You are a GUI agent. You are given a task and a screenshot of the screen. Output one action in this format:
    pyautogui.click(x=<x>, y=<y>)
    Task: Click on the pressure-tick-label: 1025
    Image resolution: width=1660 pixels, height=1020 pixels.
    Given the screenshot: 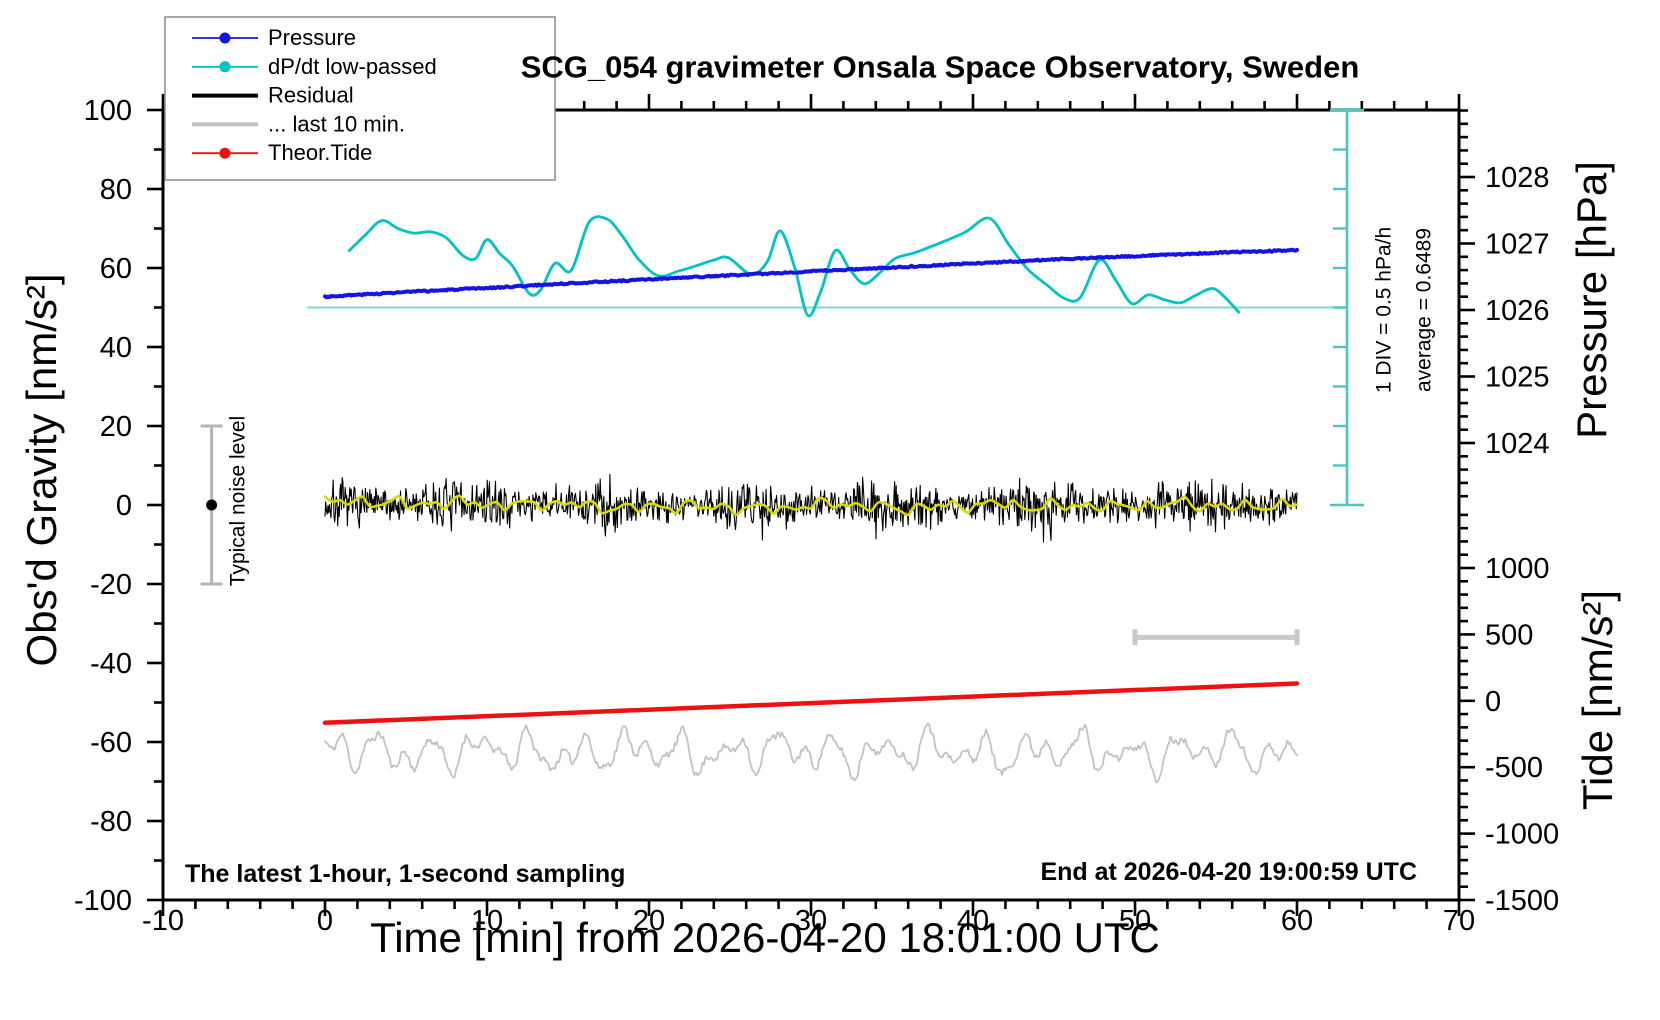 What is the action you would take?
    pyautogui.click(x=1517, y=378)
    